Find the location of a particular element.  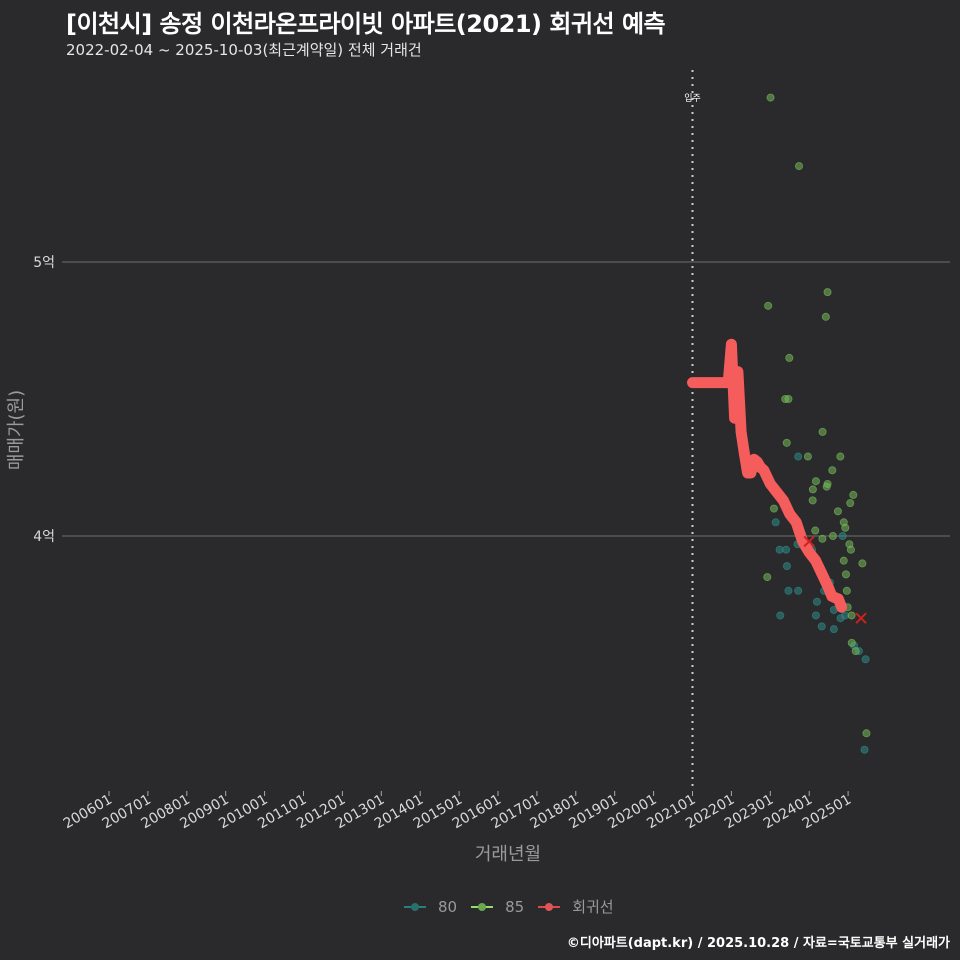

series-85-points is located at coordinates (817, 415).